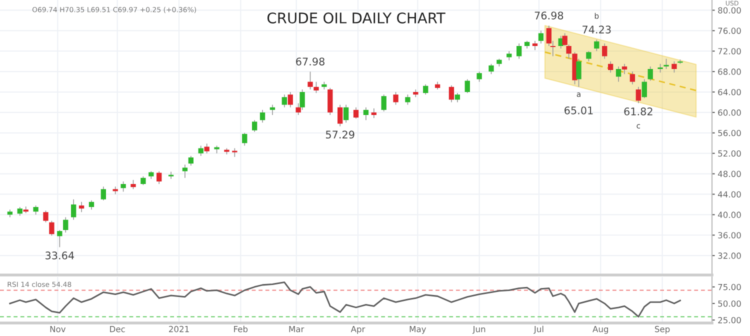 This screenshot has width=750, height=336. Describe the element at coordinates (729, 215) in the screenshot. I see `y-tick-label: 40.00` at that location.